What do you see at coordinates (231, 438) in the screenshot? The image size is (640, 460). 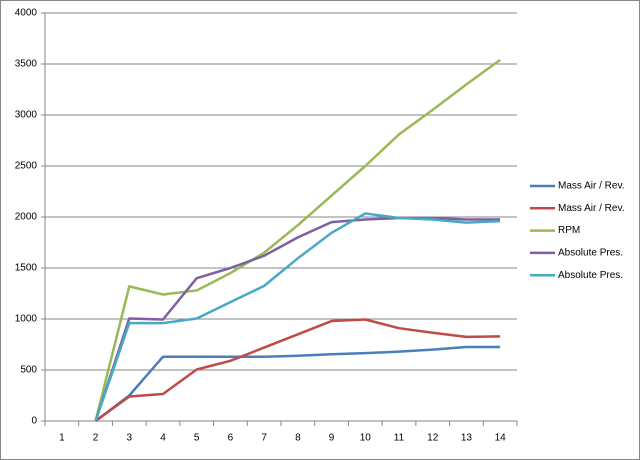 I see `x-tick-label: 6` at bounding box center [231, 438].